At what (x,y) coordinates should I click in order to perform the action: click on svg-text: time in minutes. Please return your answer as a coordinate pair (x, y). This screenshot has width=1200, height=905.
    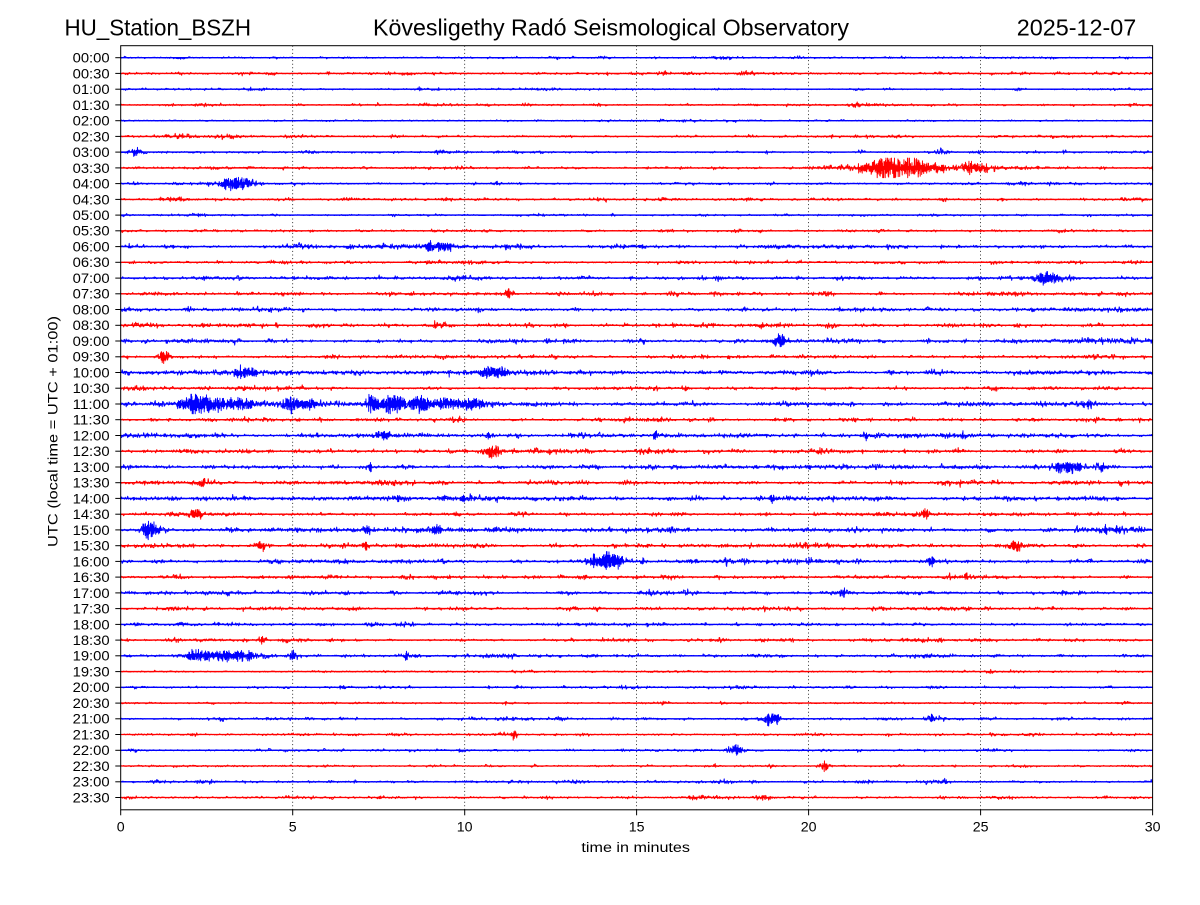
    Looking at the image, I should click on (635, 848).